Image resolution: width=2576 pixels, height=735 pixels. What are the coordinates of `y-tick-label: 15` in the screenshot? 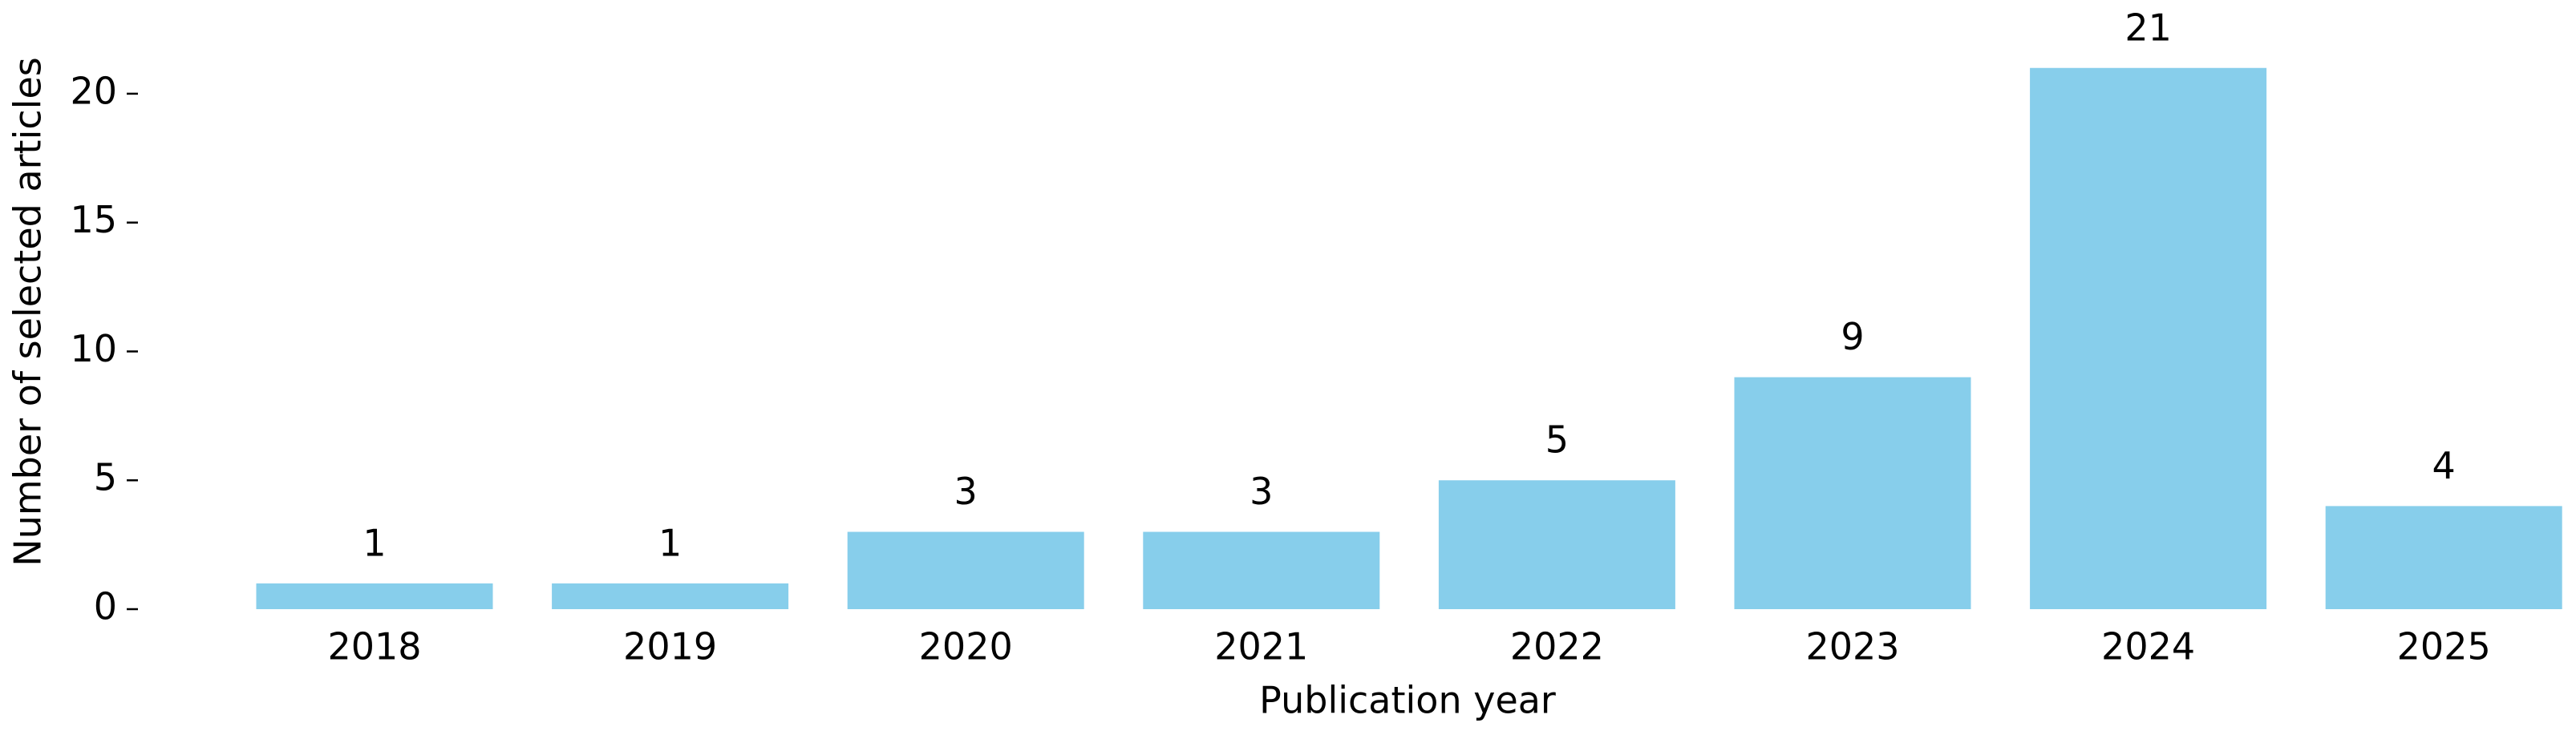 It's located at (93, 219).